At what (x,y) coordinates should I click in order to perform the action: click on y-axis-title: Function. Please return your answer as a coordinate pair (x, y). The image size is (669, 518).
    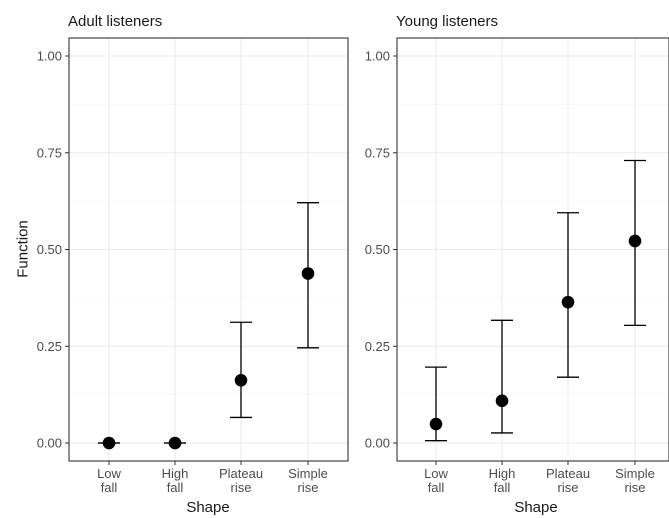
    Looking at the image, I should click on (23, 249).